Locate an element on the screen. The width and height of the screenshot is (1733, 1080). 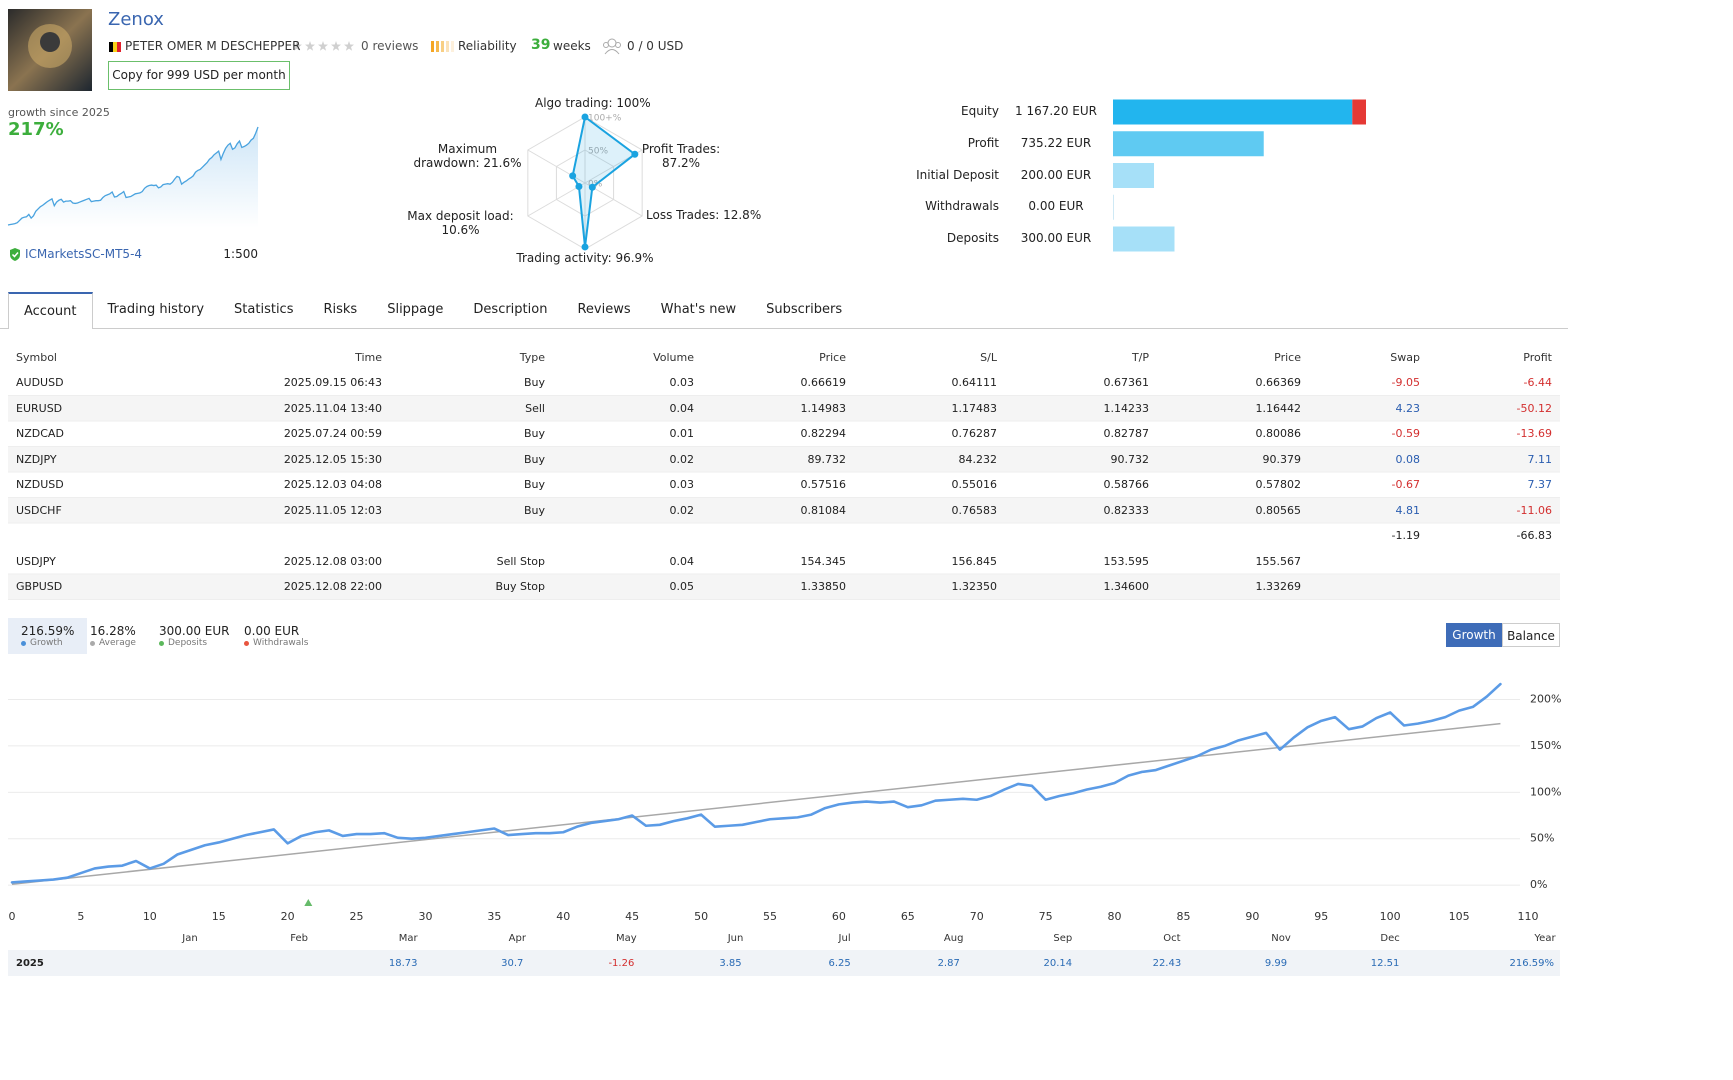
month-label: Nov is located at coordinates (1281, 938).